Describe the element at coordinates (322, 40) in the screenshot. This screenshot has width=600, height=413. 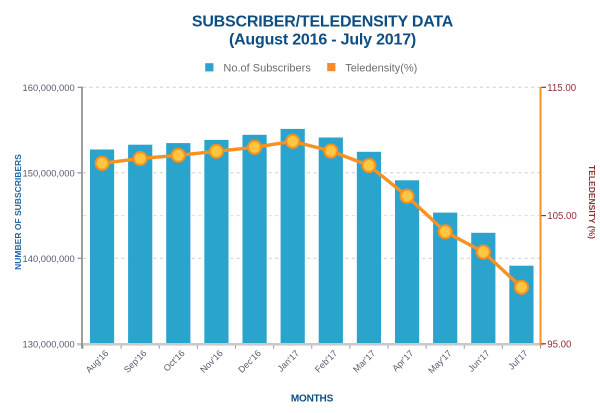
I see `svg-text: (August 2016 - July 2017)` at that location.